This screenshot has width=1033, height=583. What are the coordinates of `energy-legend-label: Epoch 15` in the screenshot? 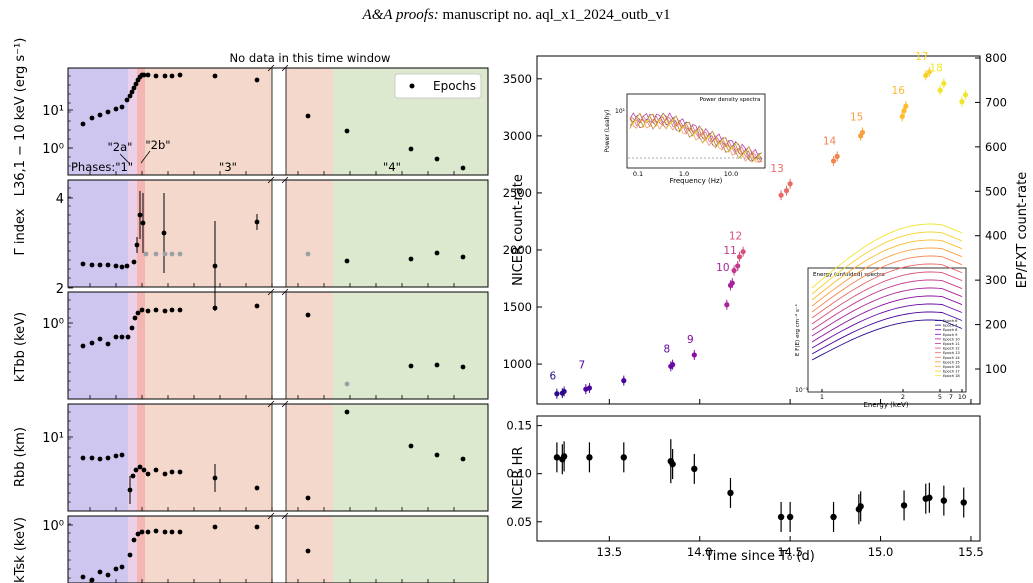 It's located at (951, 362).